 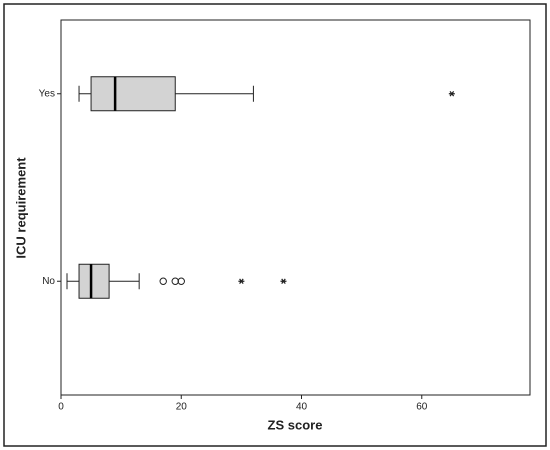 I want to click on x-tick-label: 40, so click(x=302, y=407).